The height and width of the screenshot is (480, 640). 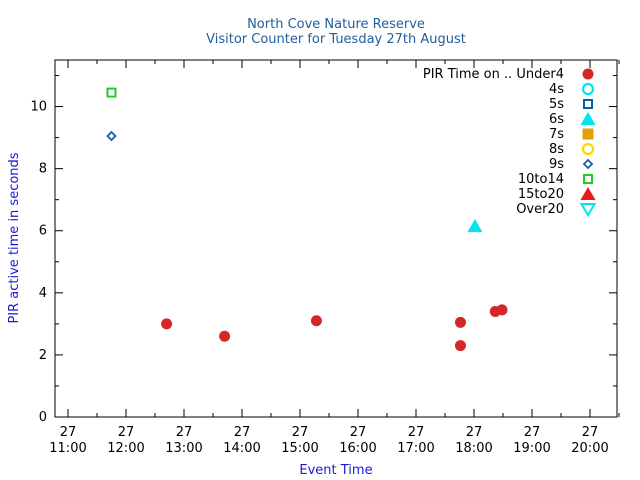 What do you see at coordinates (556, 134) in the screenshot?
I see `legend-label: 7s` at bounding box center [556, 134].